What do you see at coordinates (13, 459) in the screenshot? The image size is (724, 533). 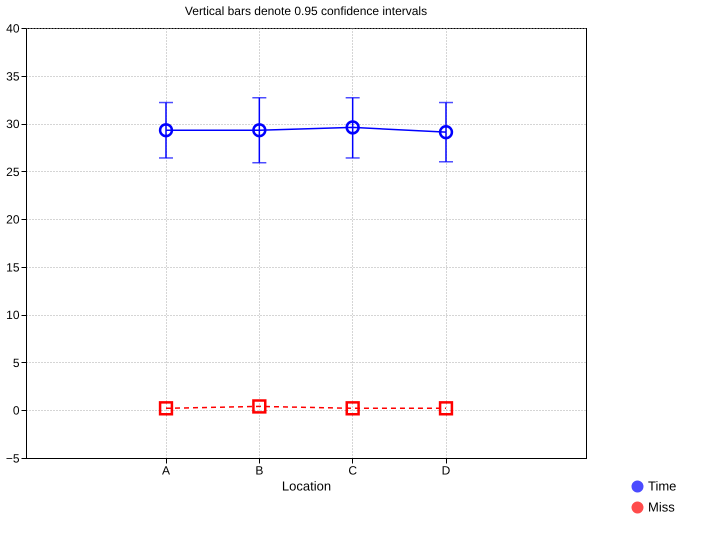 I see `y-tick-label: −5` at bounding box center [13, 459].